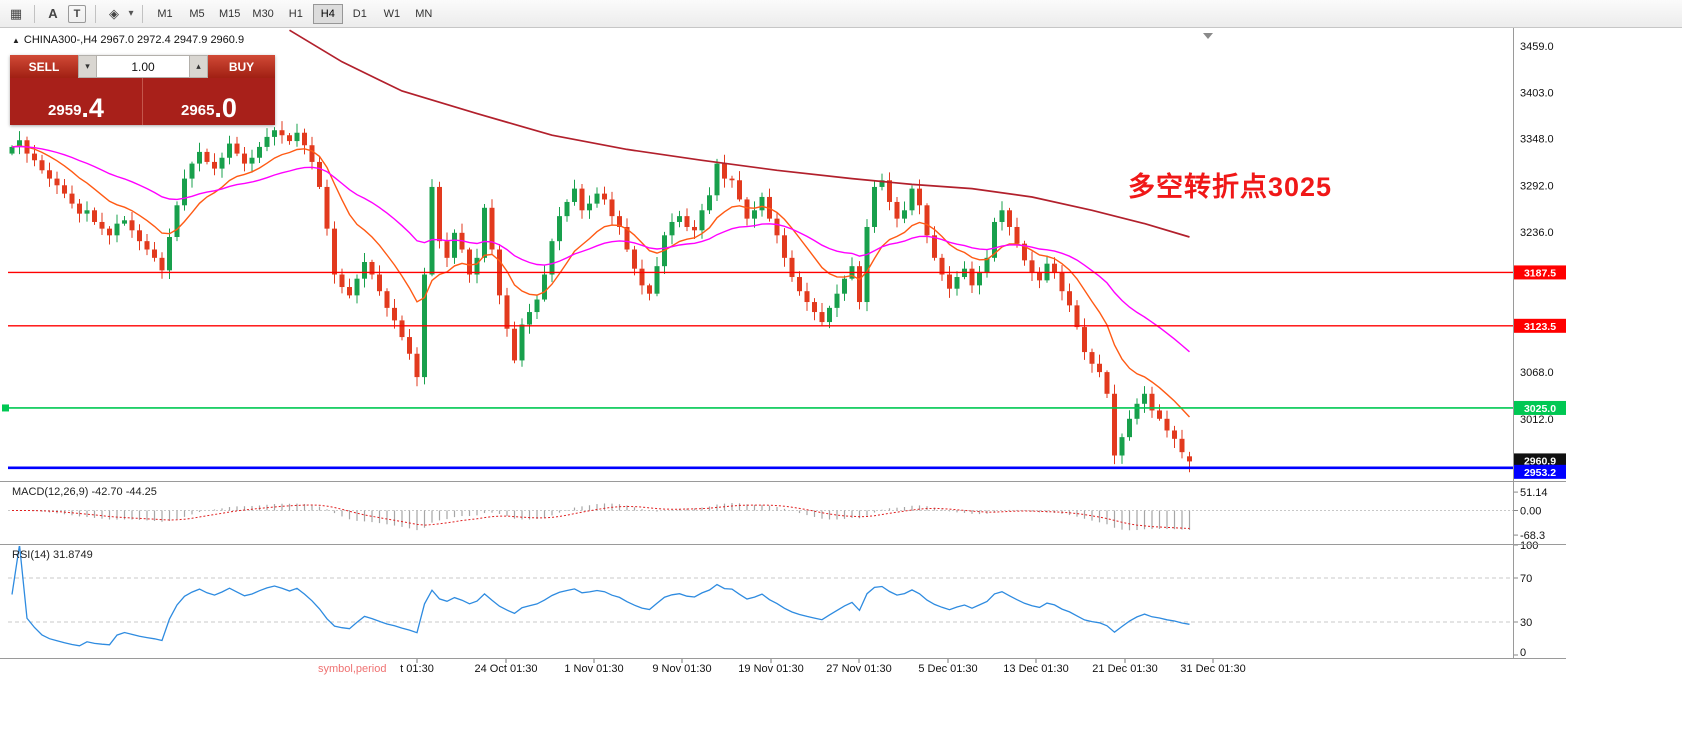  I want to click on volume-increase-button: ▴, so click(198, 66).